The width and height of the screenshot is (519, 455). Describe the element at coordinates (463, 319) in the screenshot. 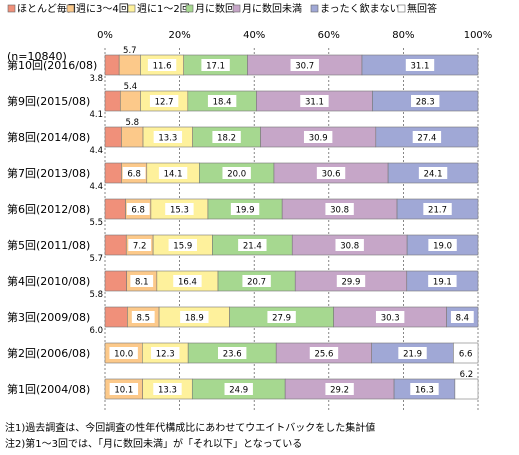

I see `data-label: 8.4` at that location.